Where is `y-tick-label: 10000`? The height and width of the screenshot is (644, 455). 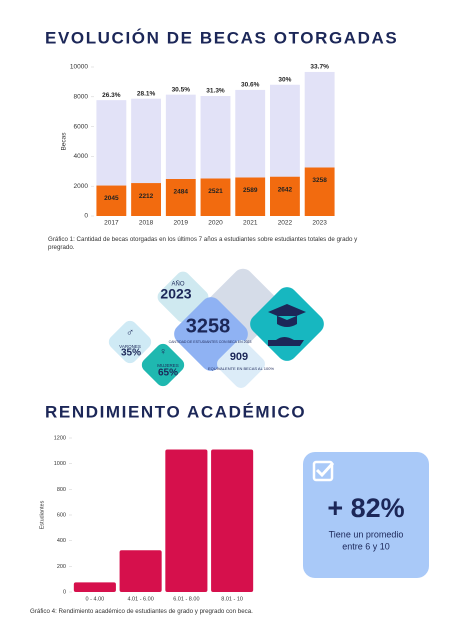
y-tick-label: 10000 is located at coordinates (79, 67).